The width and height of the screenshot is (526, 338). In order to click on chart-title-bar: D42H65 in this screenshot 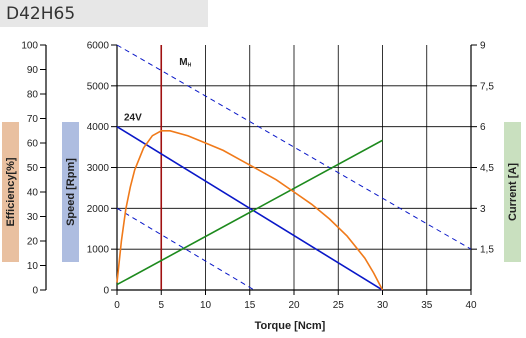, I will do `click(104, 13)`.